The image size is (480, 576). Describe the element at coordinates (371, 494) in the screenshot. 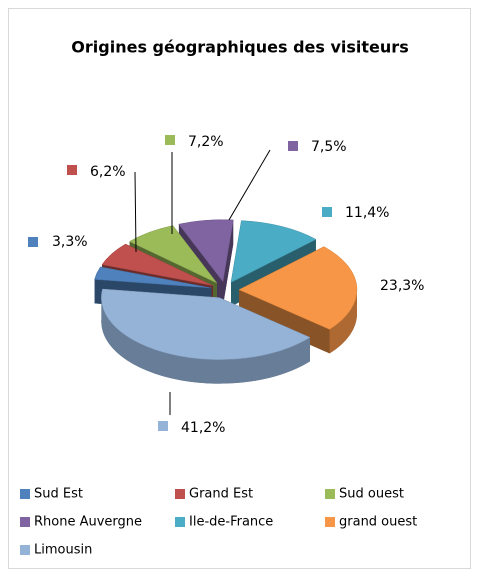

I see `legend-label: Sud ouest` at that location.